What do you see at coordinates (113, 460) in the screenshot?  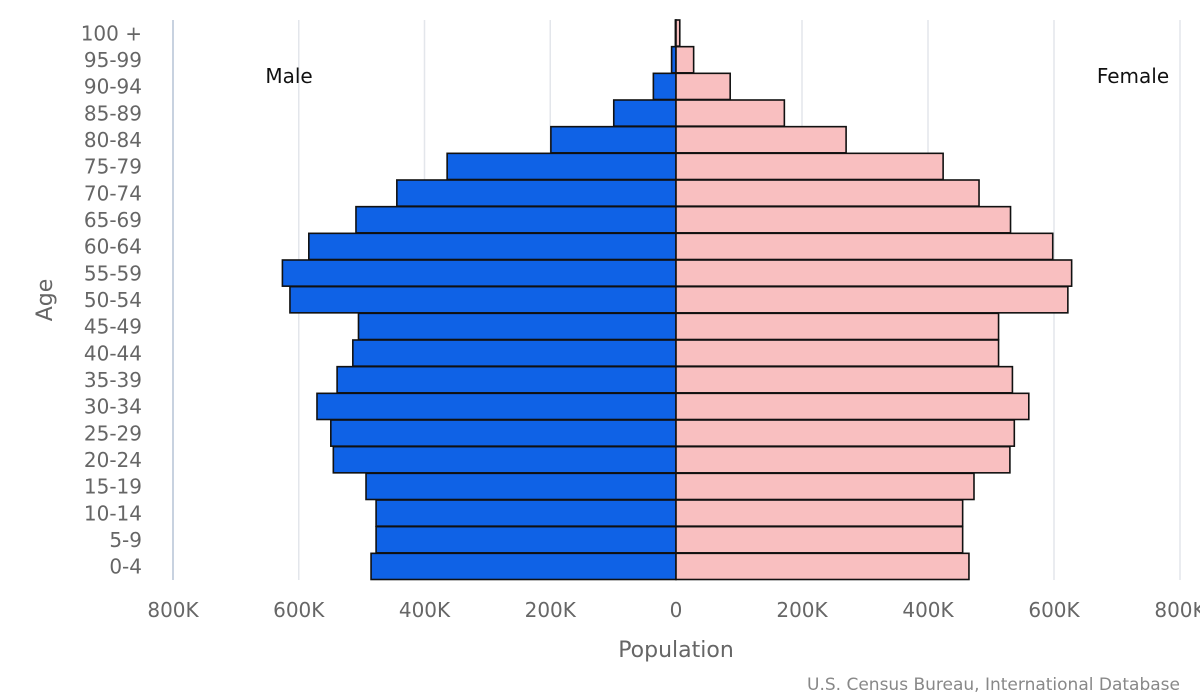 I see `y-tick-label: 20-24` at bounding box center [113, 460].